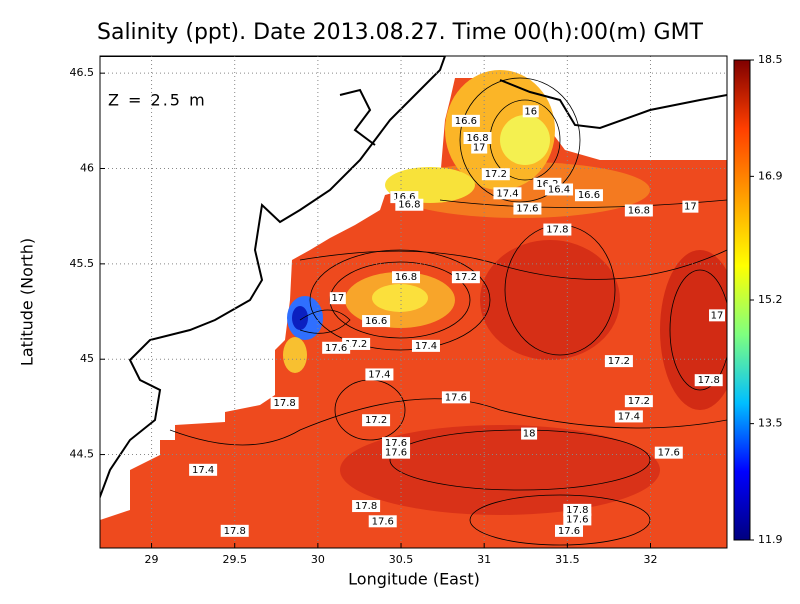 This screenshot has height=604, width=800. Describe the element at coordinates (770, 59) in the screenshot. I see `colorbar-tick-label: 18.5` at that location.